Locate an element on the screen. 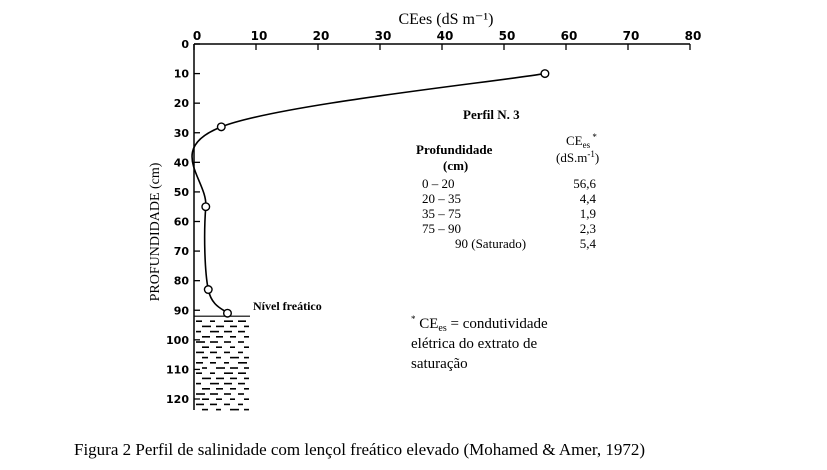 The image size is (827, 470). x-tick-label: 40 is located at coordinates (445, 36).